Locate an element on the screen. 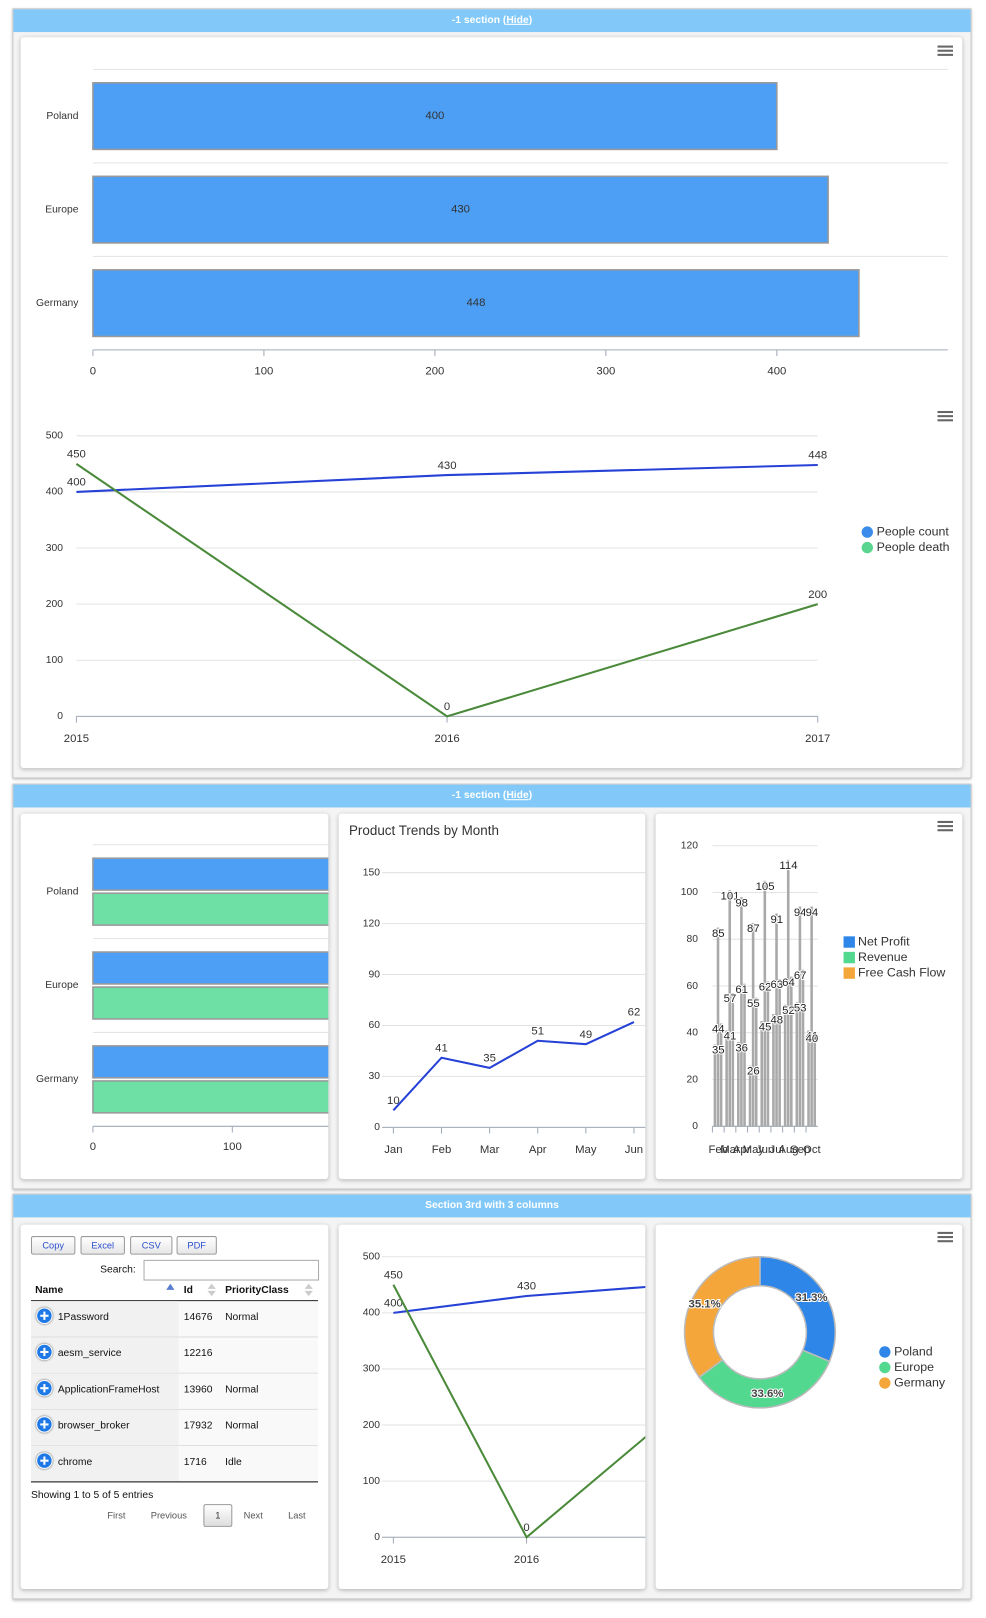 This screenshot has width=986, height=1618. section-header: Section 3rd with 3 columns is located at coordinates (492, 1206).